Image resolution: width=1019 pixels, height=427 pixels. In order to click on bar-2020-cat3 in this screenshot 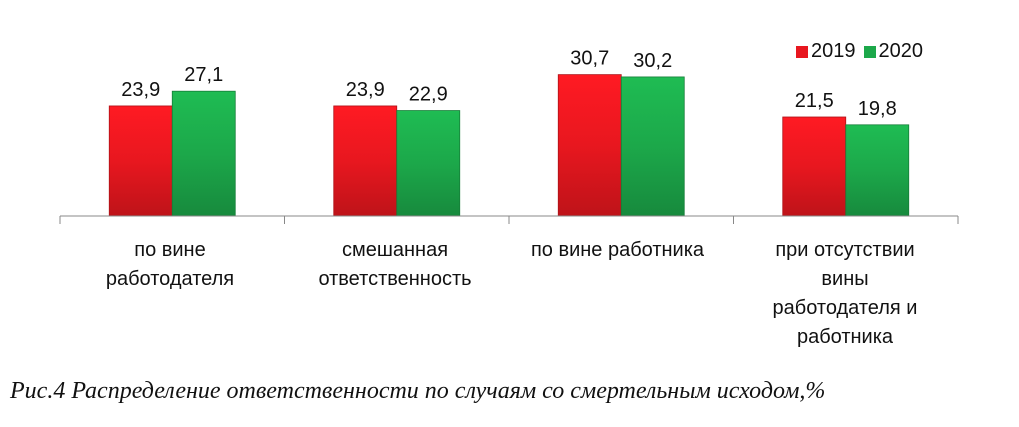, I will do `click(877, 170)`.